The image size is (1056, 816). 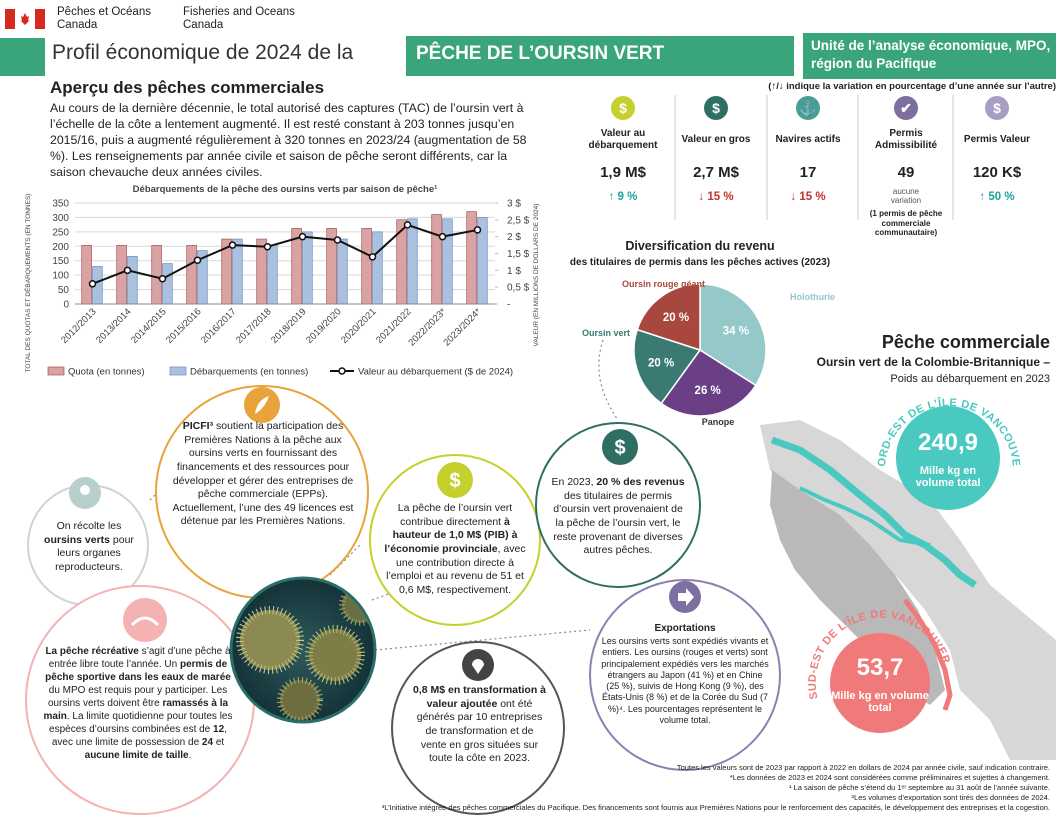 What do you see at coordinates (106, 372) in the screenshot?
I see `legend-label: Quota (en tonnes)` at bounding box center [106, 372].